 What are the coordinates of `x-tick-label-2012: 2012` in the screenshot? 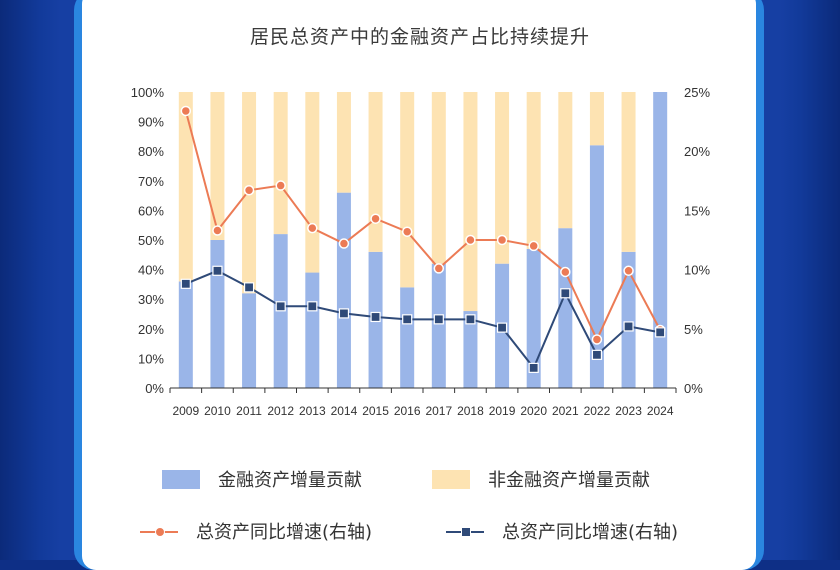 It's located at (280, 411).